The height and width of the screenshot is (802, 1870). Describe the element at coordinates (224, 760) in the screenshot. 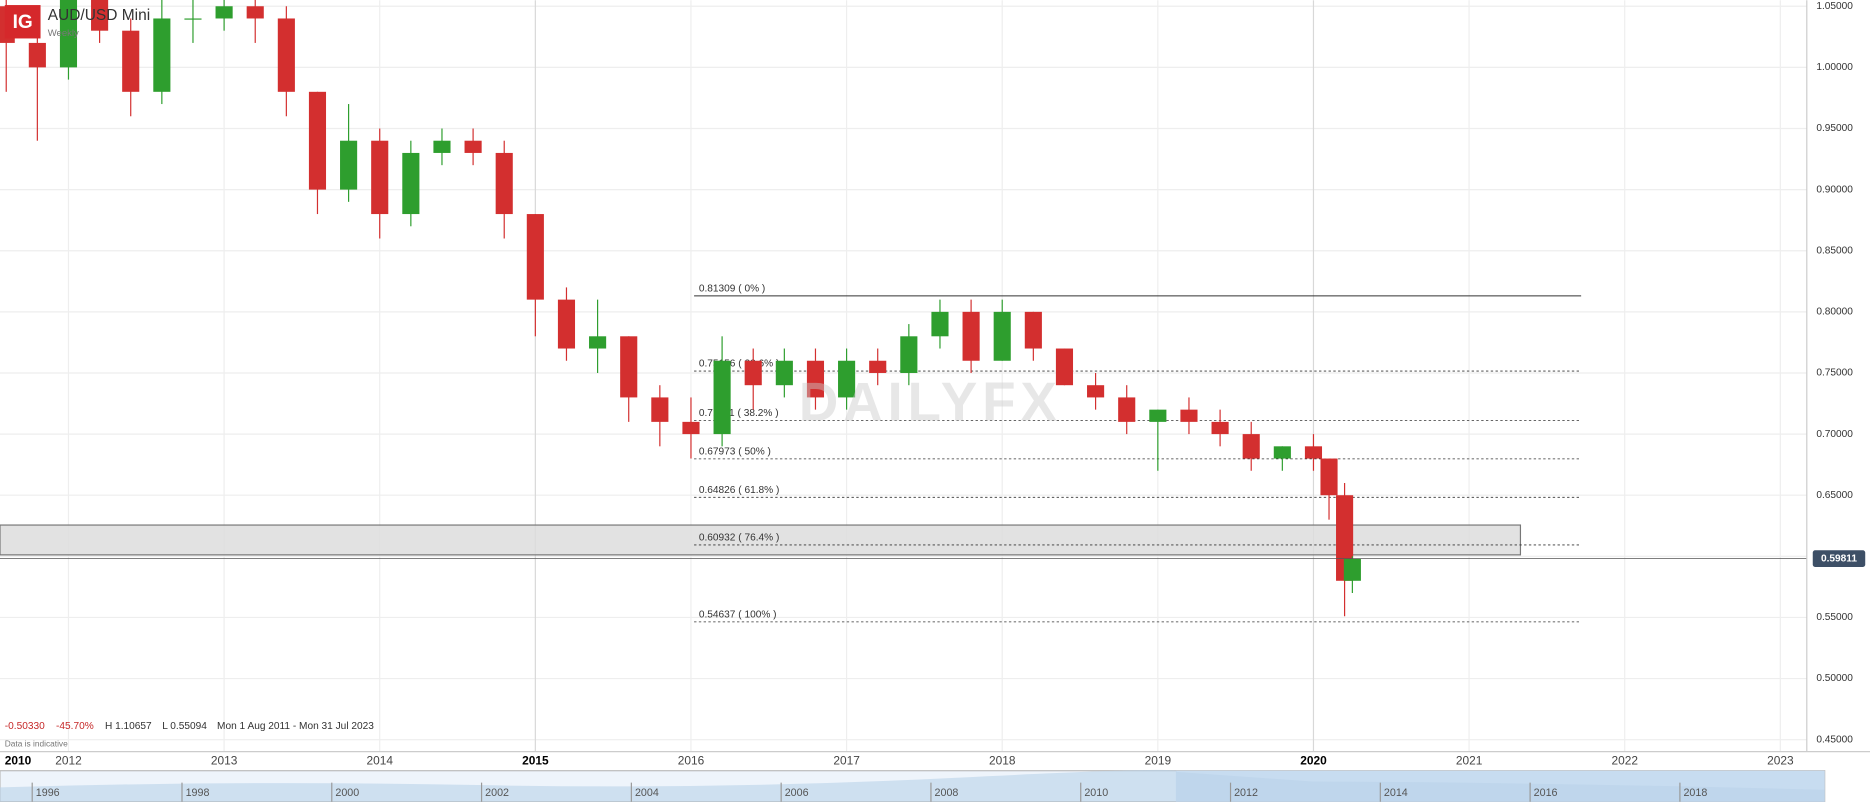

I see `x-tick-label: 2013` at that location.